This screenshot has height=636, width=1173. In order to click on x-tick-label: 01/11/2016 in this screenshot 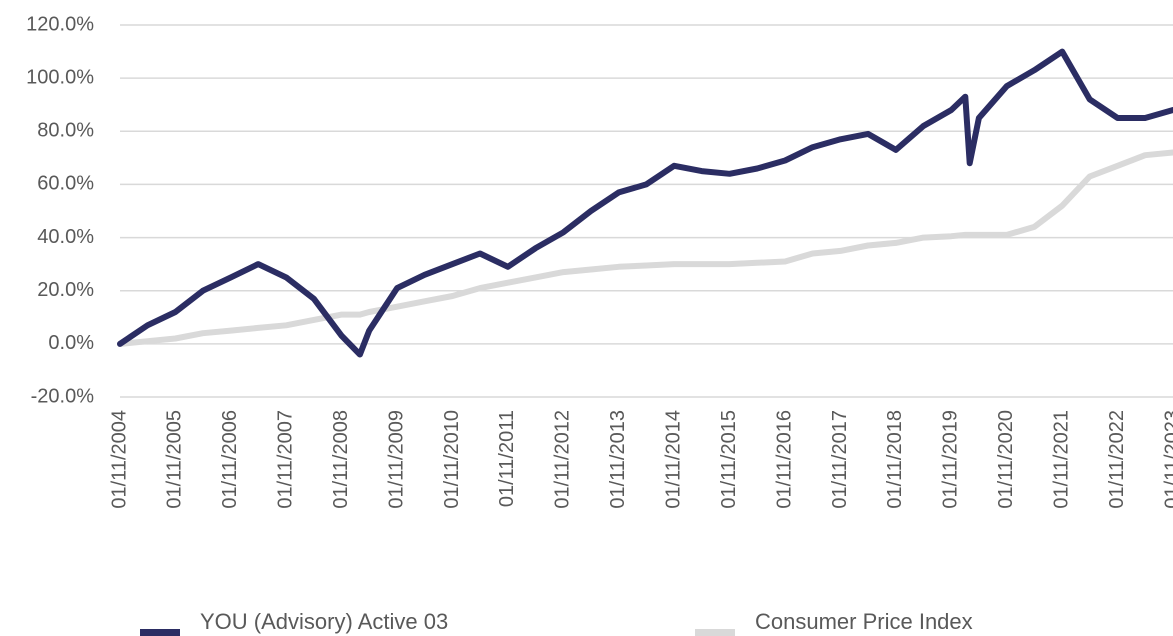, I will do `click(784, 459)`.